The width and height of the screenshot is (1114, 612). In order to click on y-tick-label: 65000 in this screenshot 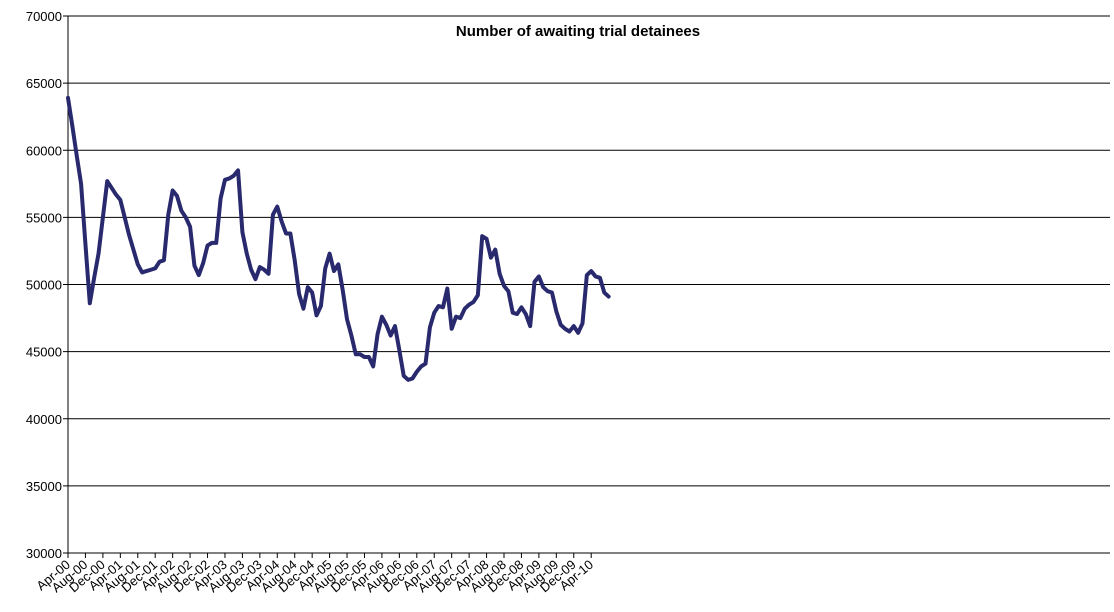, I will do `click(44, 83)`.